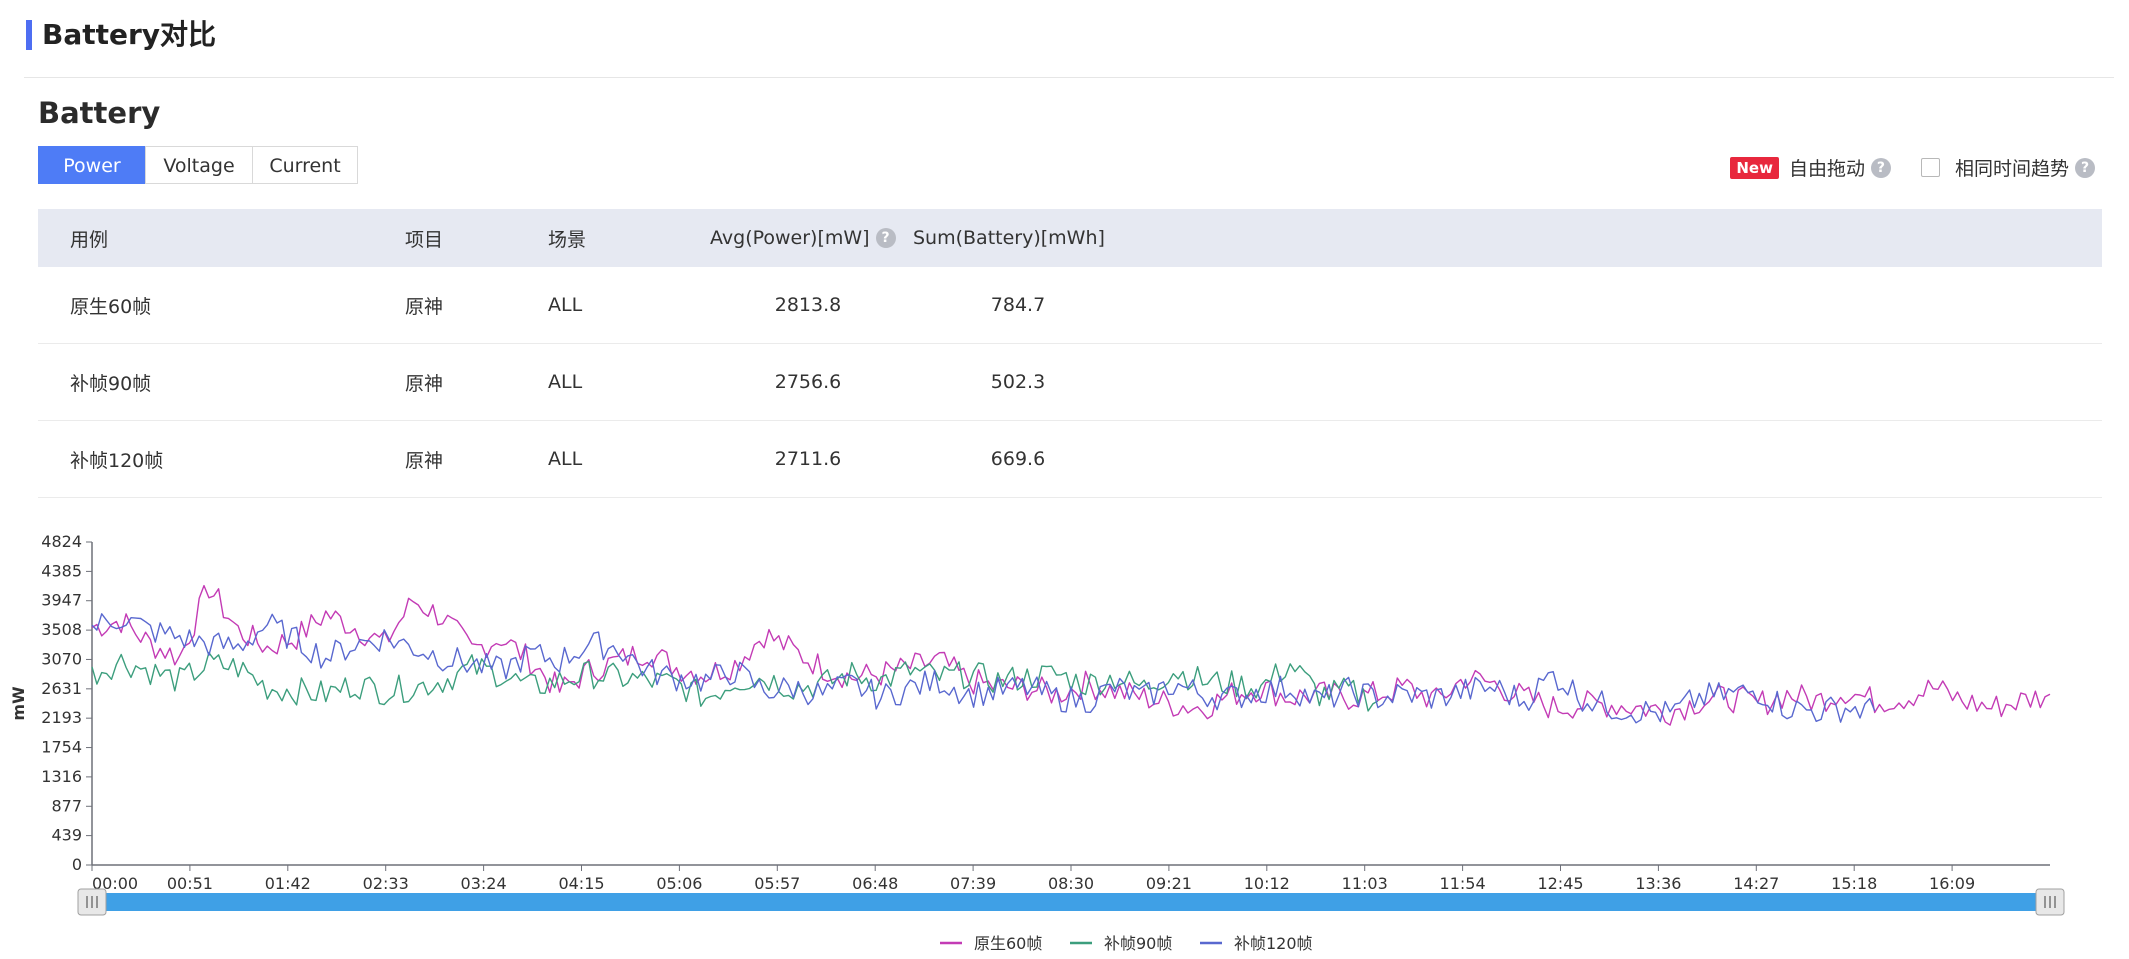 The image size is (2129, 959). I want to click on legend-label: 原生60帧, so click(1008, 943).